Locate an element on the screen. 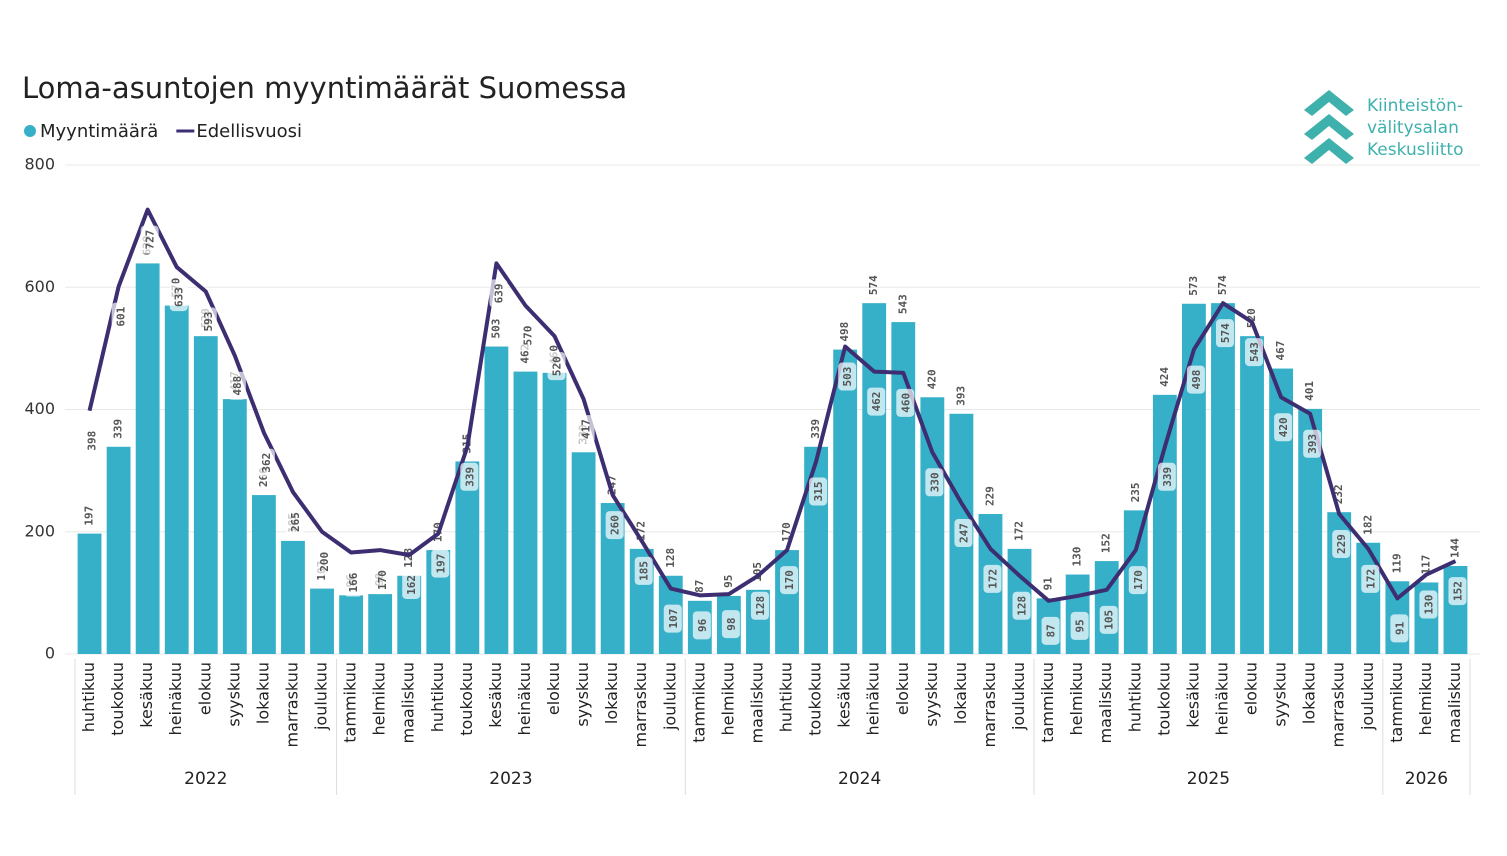 This screenshot has width=1507, height=856. line-value-label-text: 520 is located at coordinates (557, 366).